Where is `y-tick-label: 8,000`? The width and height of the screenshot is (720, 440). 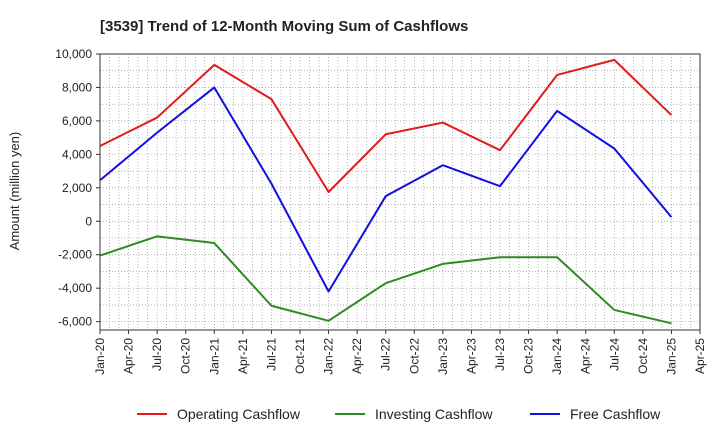
y-tick-label: 8,000 is located at coordinates (77, 87).